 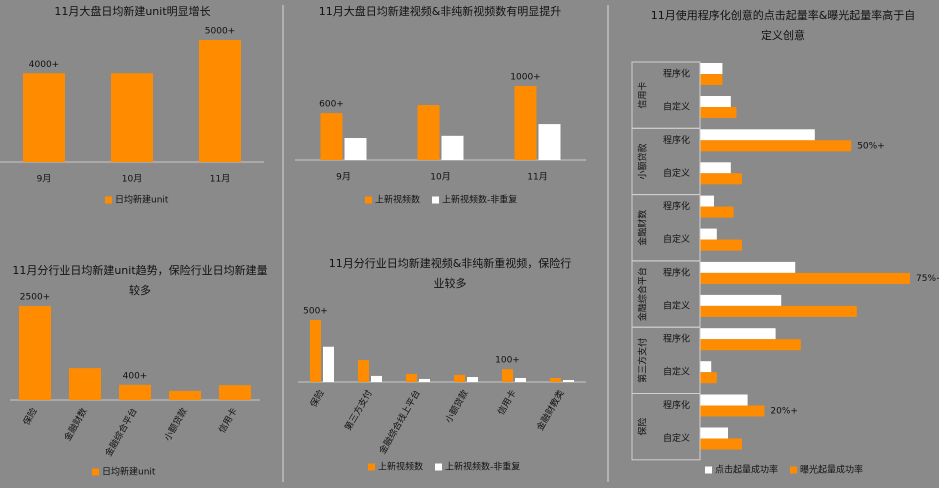 What do you see at coordinates (784, 412) in the screenshot?
I see `value-label: 20%+` at bounding box center [784, 412].